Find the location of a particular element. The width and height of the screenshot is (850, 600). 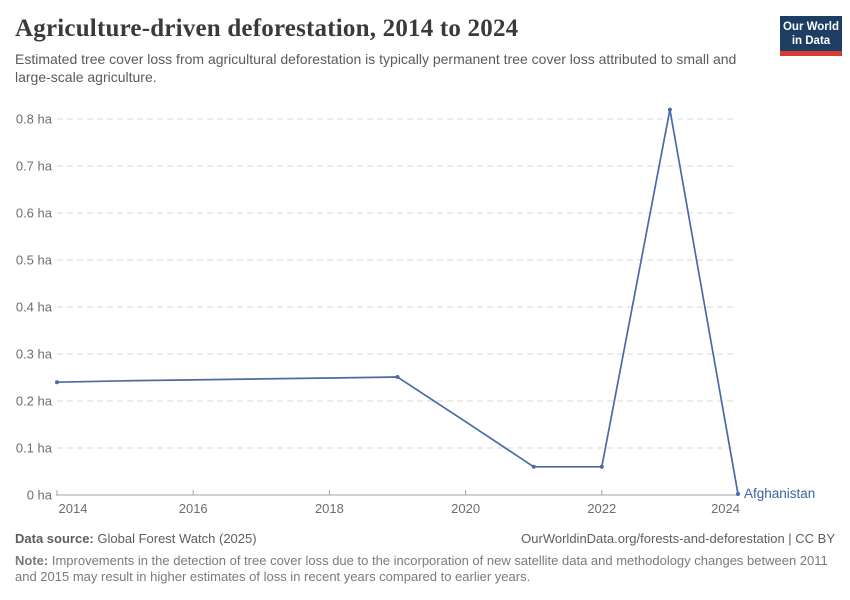

y-axis-tick-label: 0.4 ha is located at coordinates (34, 307).